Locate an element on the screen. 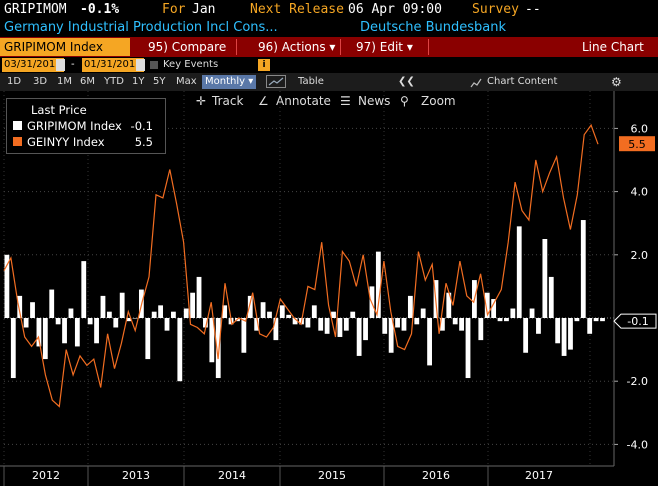  period-1y: 1Y is located at coordinates (138, 81).